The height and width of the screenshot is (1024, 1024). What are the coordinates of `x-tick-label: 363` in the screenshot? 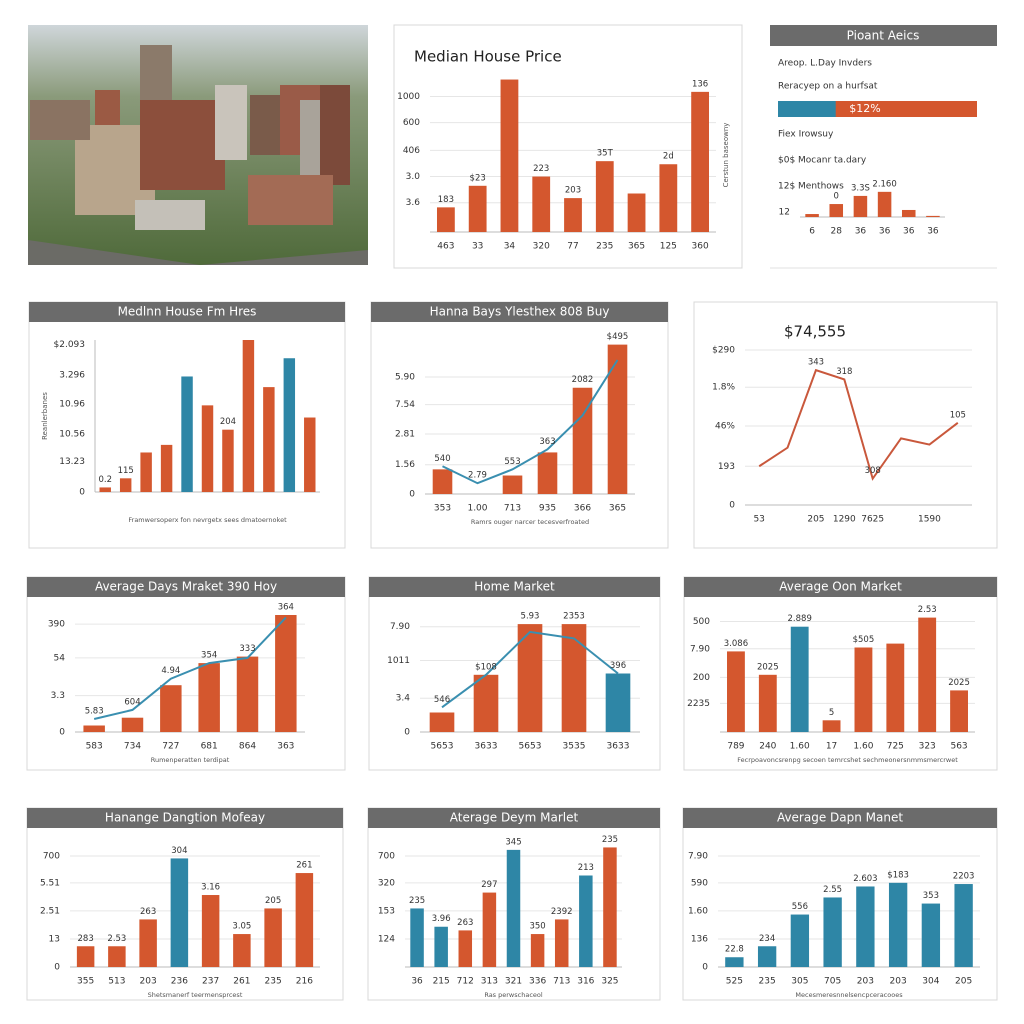 It's located at (285, 747).